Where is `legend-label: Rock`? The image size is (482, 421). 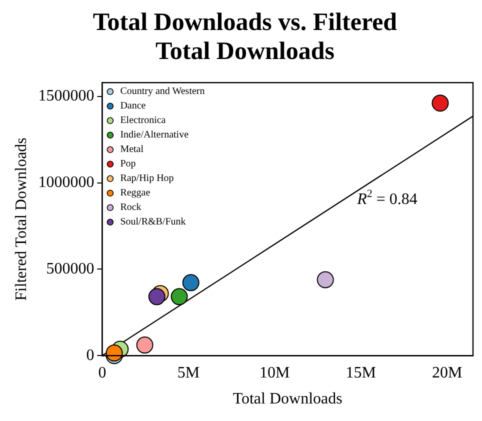 legend-label: Rock is located at coordinates (131, 208).